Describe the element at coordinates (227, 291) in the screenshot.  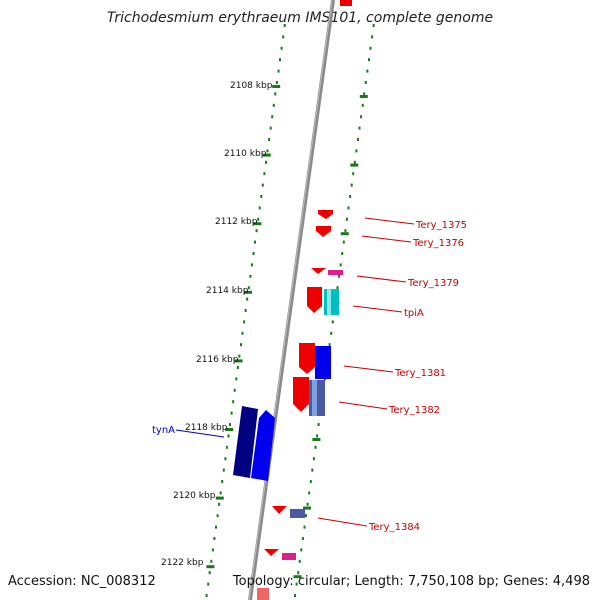
I see `tick-label: 2114 kbp` at that location.